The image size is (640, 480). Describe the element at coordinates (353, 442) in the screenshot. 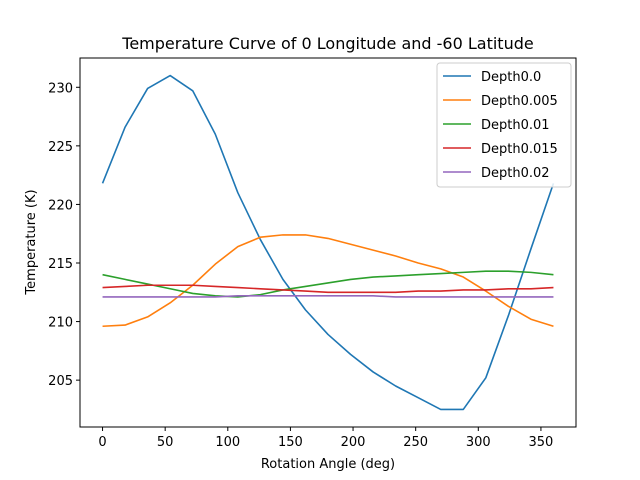

I see `x-tick-label: 200` at that location.